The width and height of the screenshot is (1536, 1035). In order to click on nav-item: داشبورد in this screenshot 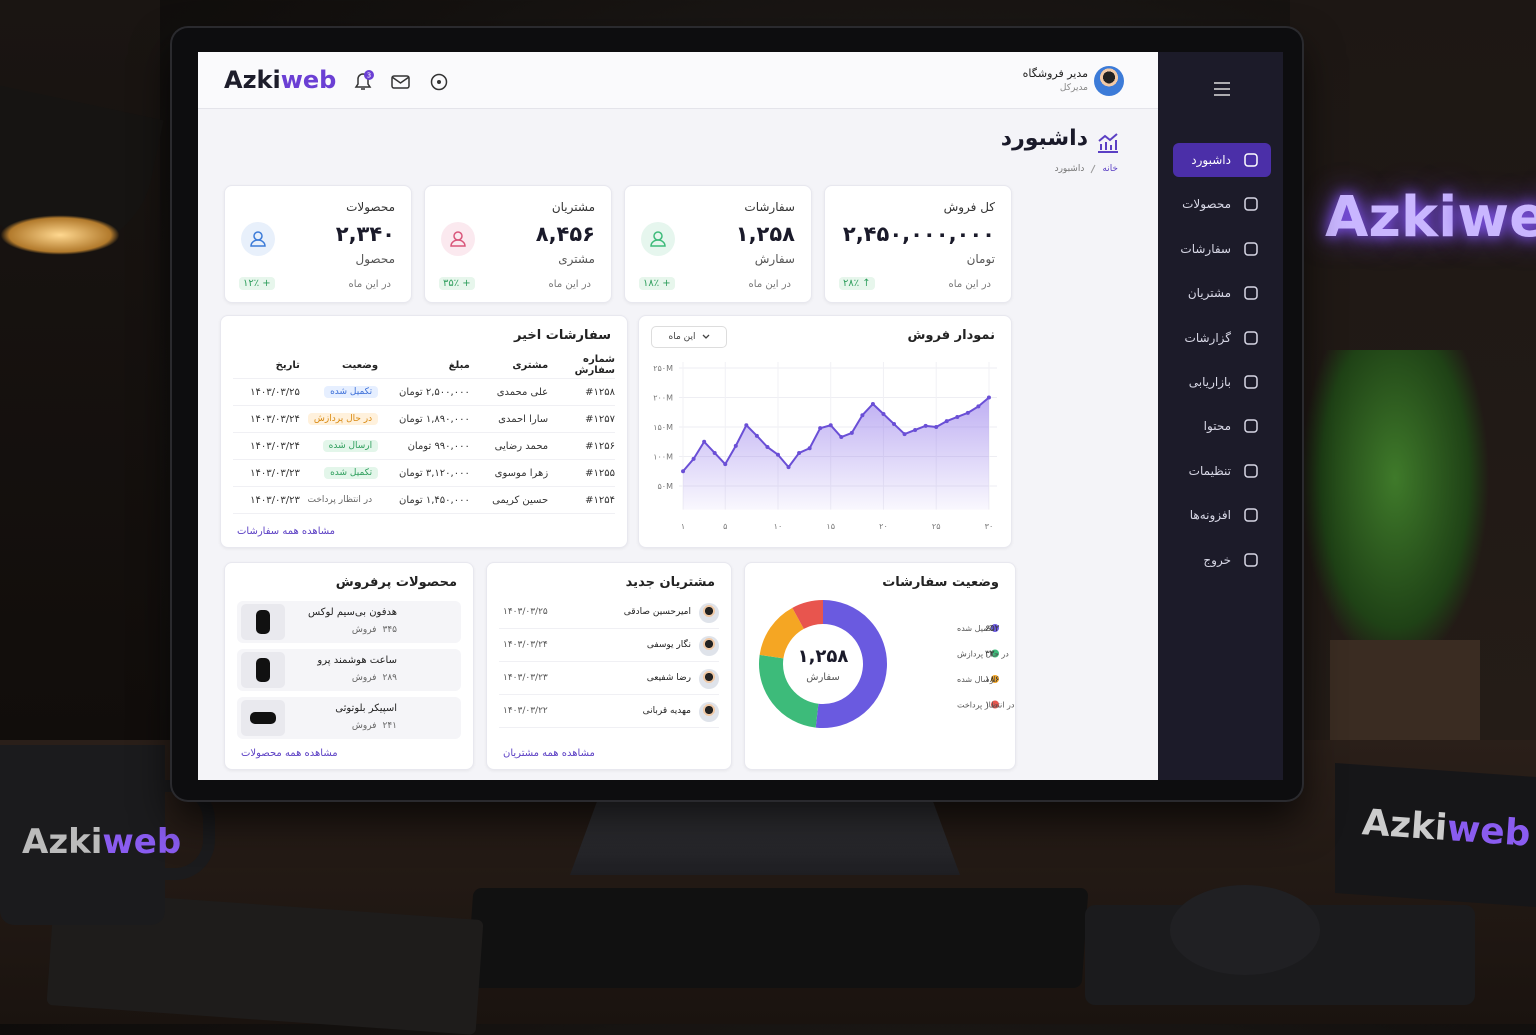, I will do `click(1222, 160)`.